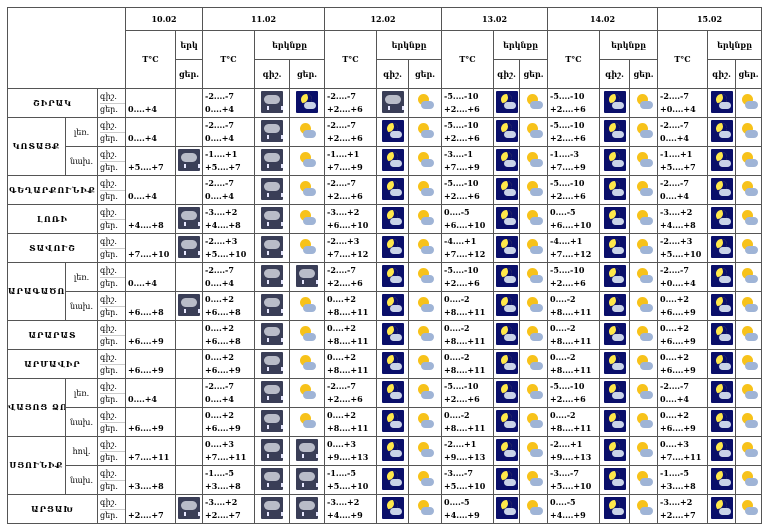 The image size is (767, 524). I want to click on temperature-cell: +7....+10, so click(151, 248).